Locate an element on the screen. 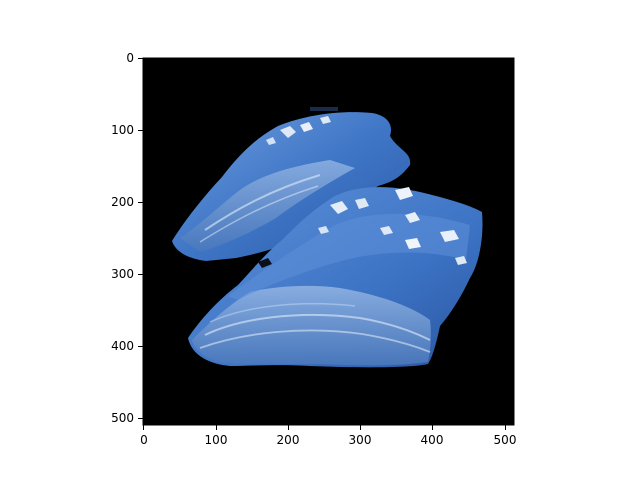  y-tick-label: 300 is located at coordinates (122, 274).